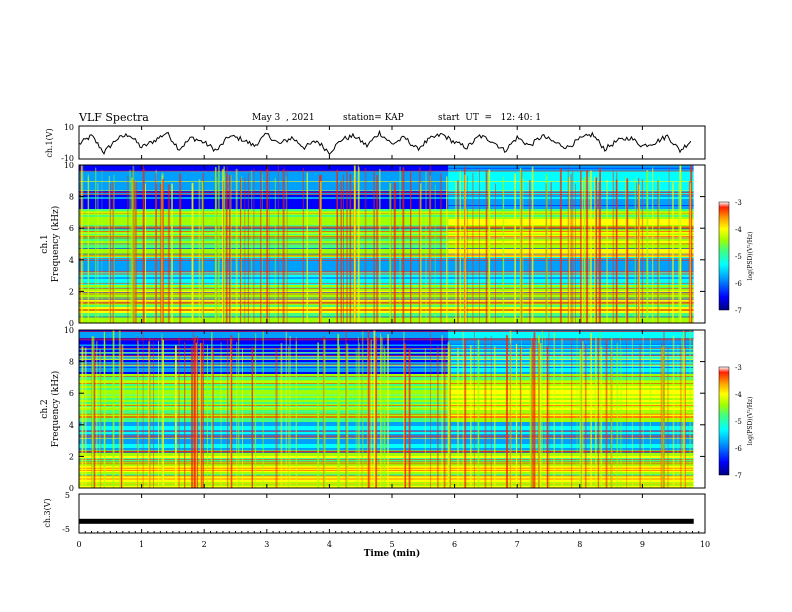 The width and height of the screenshot is (792, 612). I want to click on ch1-frequency-label: Frequency (kHz), so click(55, 244).